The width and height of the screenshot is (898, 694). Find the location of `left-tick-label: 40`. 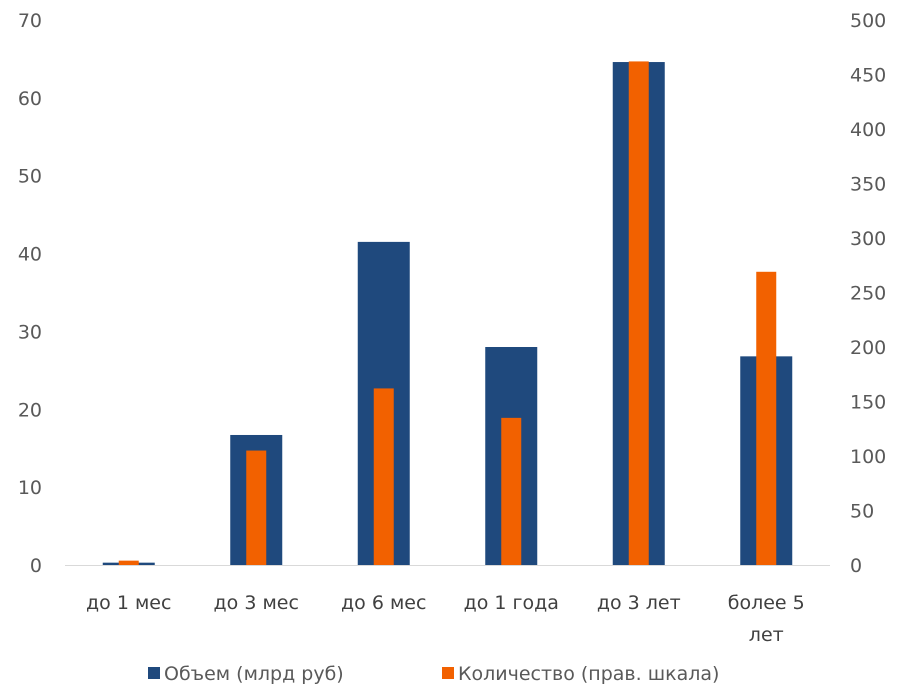

left-tick-label: 40 is located at coordinates (30, 255).